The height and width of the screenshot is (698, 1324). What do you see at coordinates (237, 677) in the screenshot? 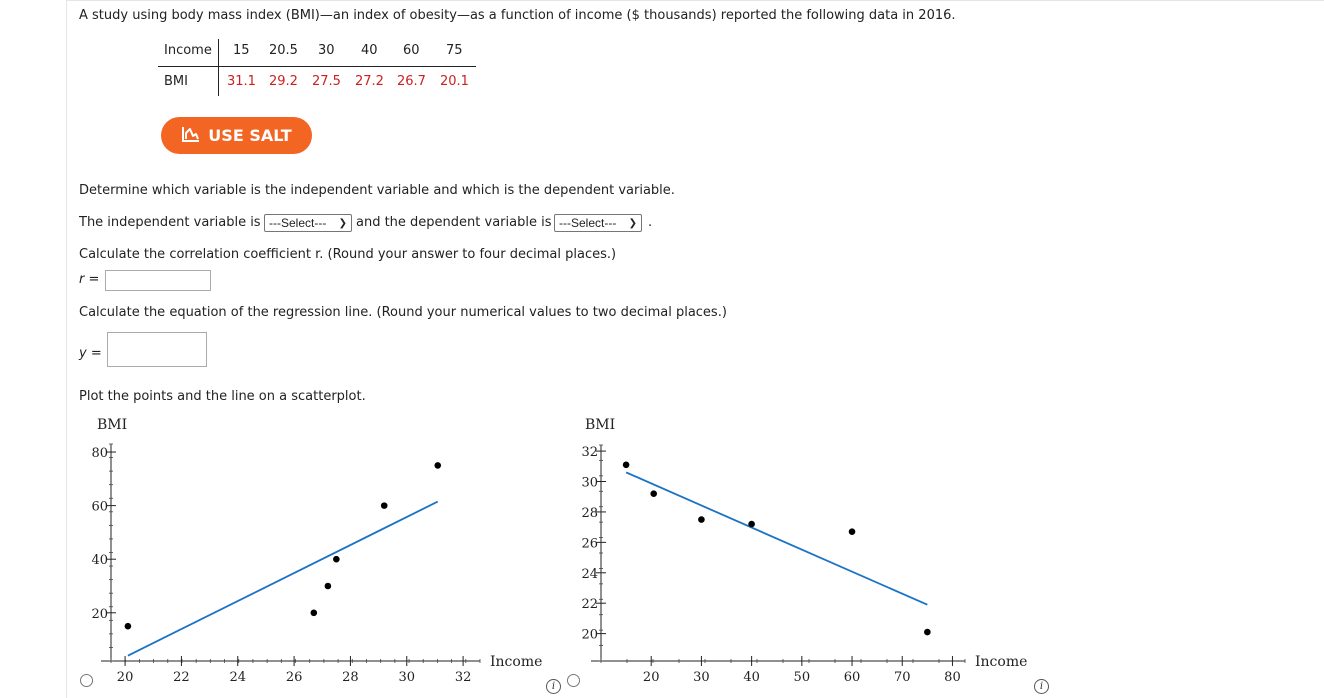
I see `x-tick-label: 24` at bounding box center [237, 677].